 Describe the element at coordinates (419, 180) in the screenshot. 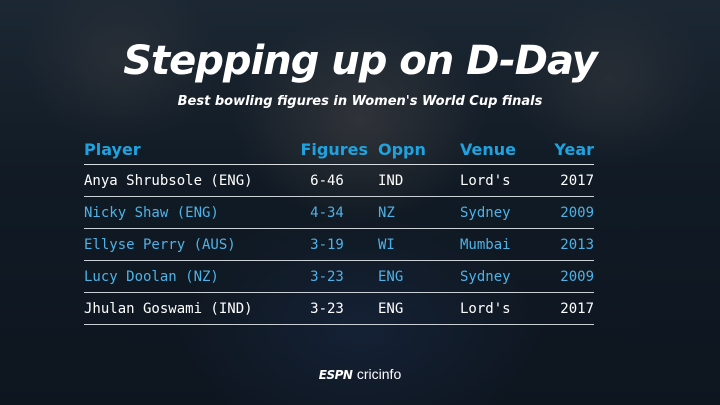

I see `oppn-cell: IND` at that location.